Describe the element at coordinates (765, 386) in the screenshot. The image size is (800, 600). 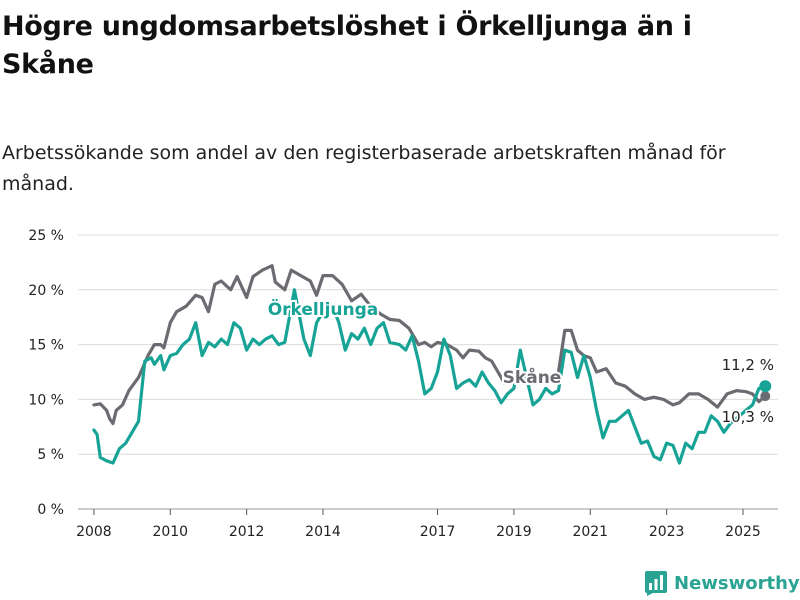
I see `end-point-orkelljunga` at that location.